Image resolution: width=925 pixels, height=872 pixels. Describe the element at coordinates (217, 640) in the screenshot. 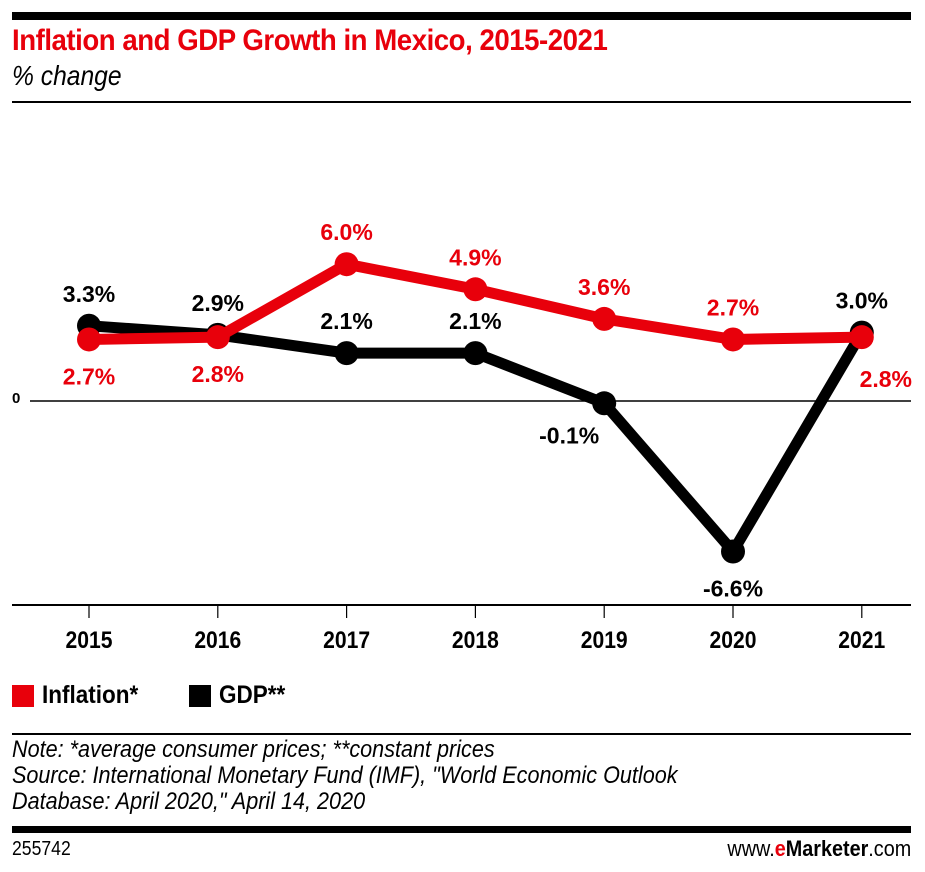

I see `x-tick-label: 2016` at that location.